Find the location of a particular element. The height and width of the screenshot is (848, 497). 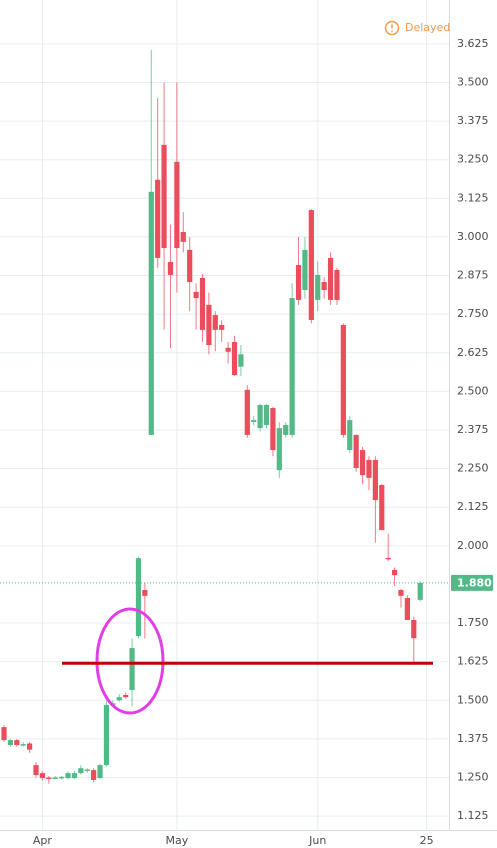

y-tick-label: 2.000 is located at coordinates (473, 545).